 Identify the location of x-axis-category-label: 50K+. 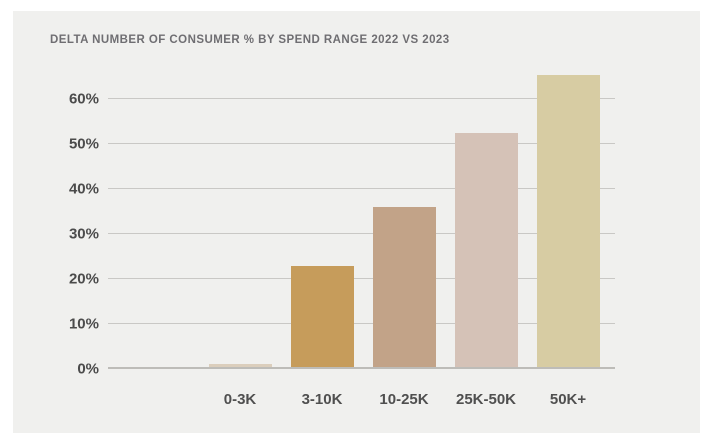
(568, 399).